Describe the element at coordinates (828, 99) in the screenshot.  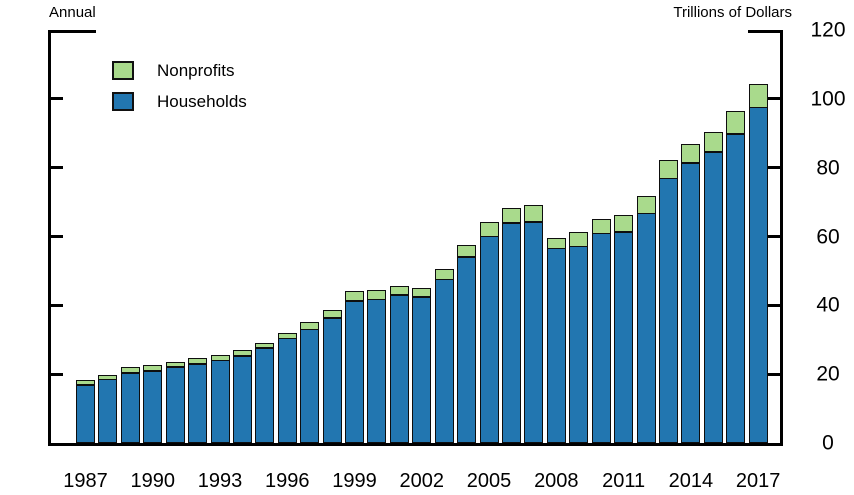
I see `y-tick-label-100: 100` at that location.